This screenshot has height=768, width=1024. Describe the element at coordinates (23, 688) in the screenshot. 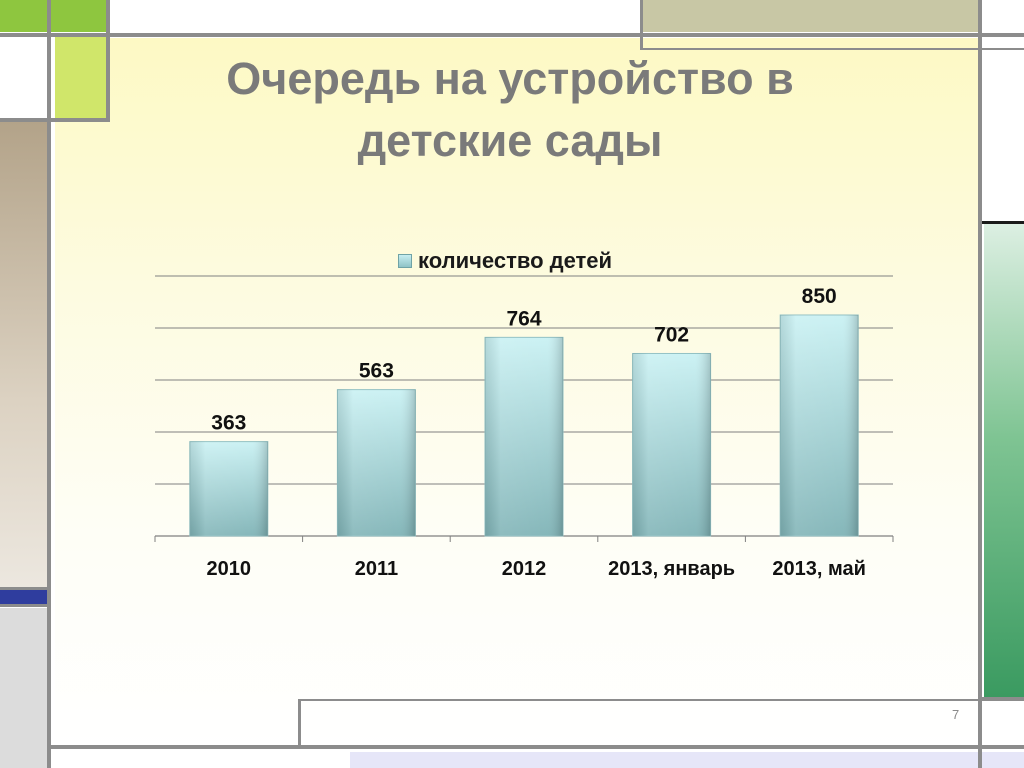

I see `frame-grey-block` at that location.